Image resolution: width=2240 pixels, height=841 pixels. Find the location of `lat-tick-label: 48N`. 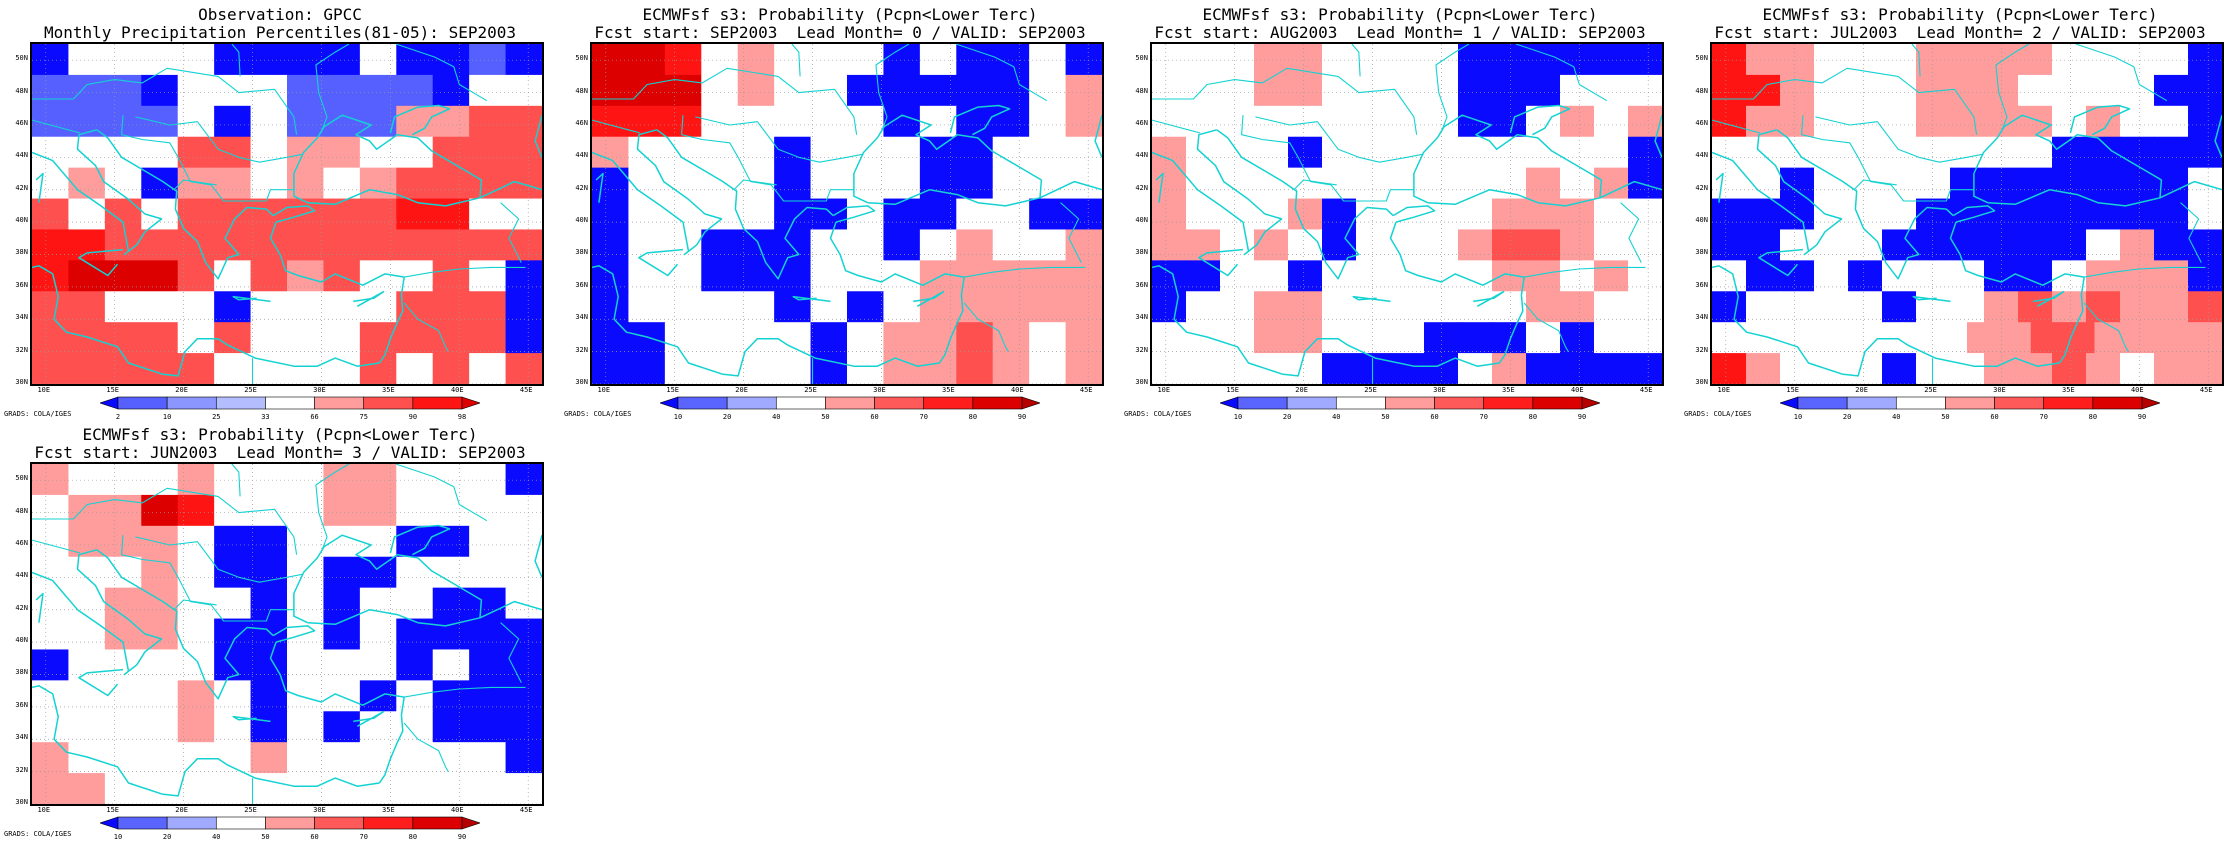

lat-tick-label: 48N is located at coordinates (21, 510).